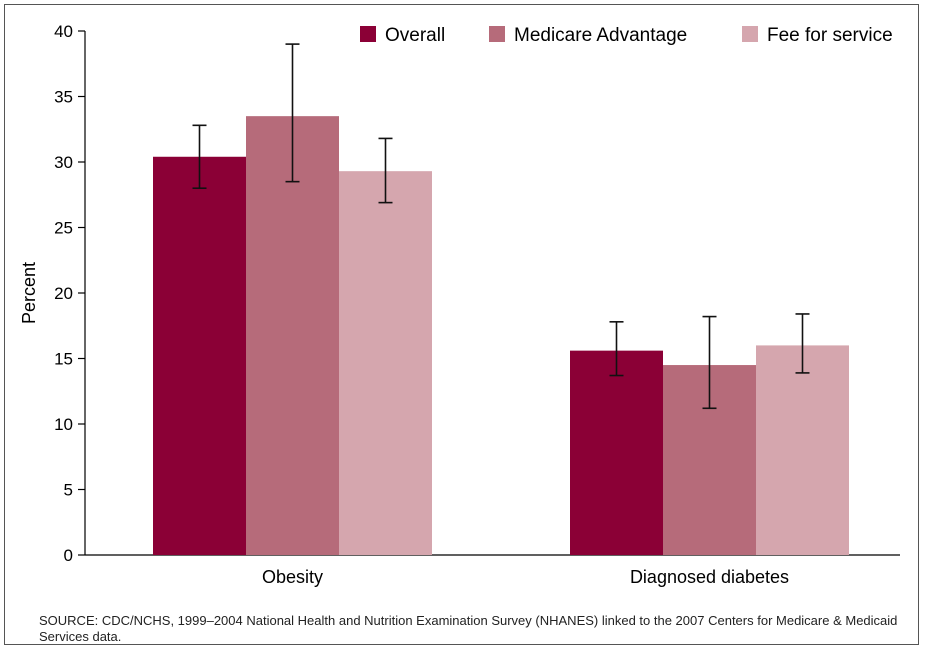 The image size is (925, 651). I want to click on y-tick-label: 20, so click(63, 293).